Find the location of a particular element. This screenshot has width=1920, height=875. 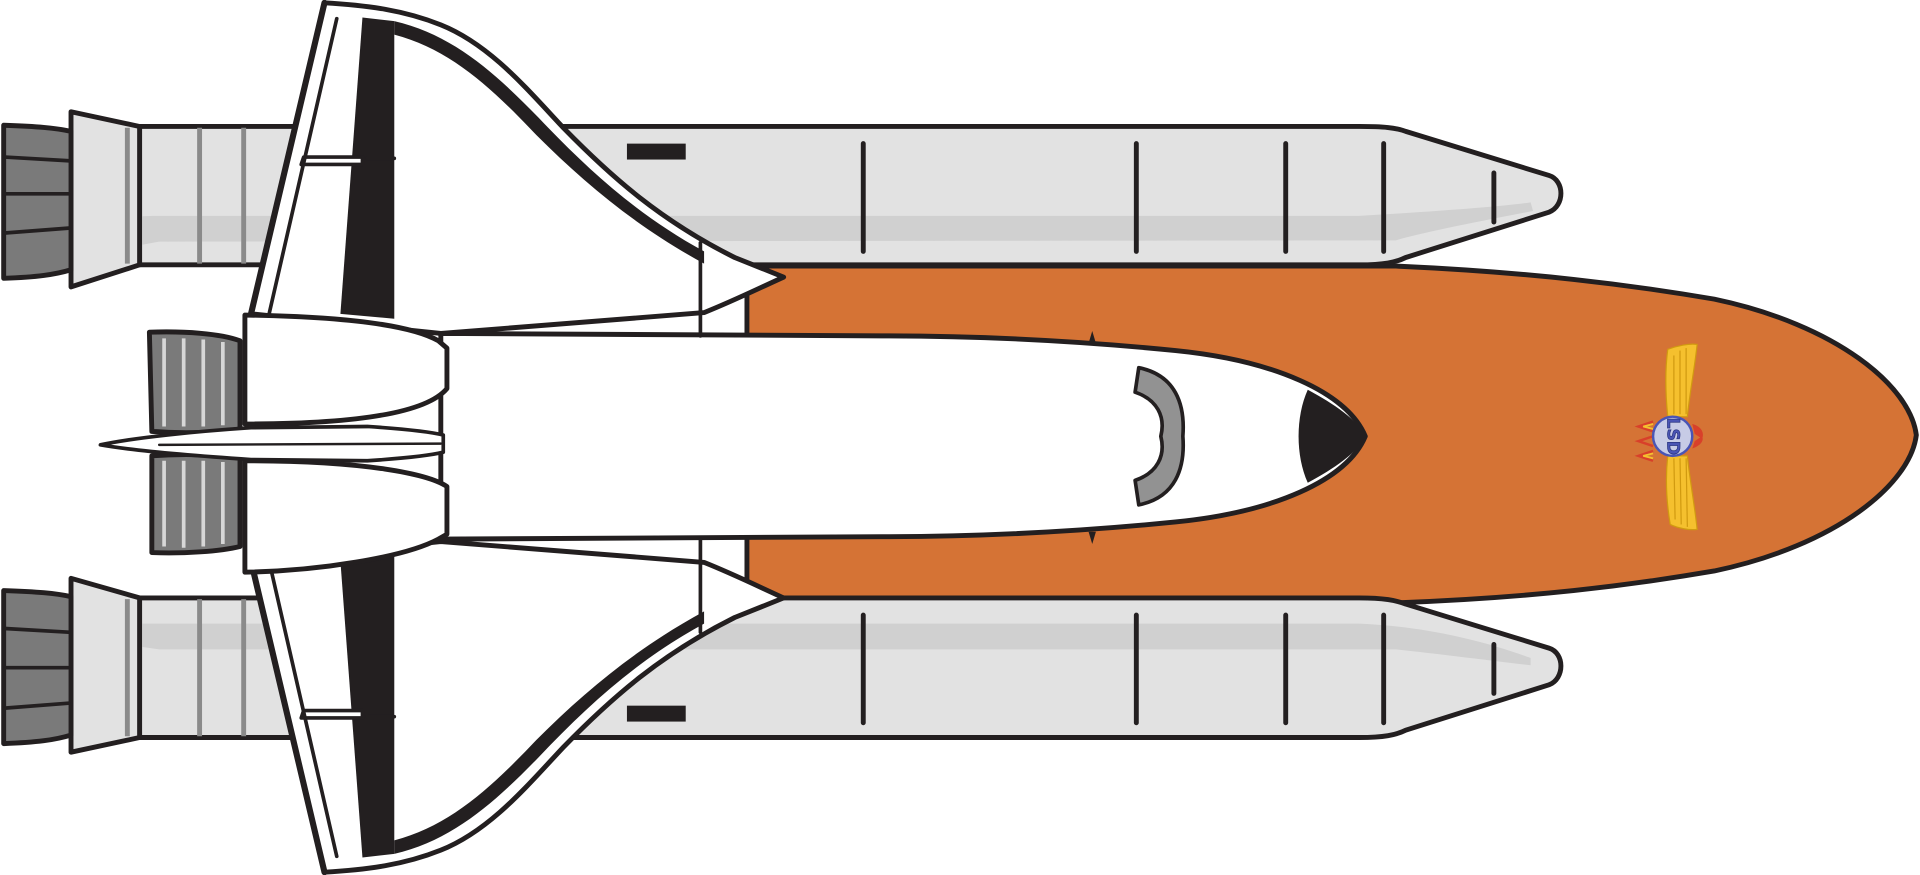

booster-bottom-marker is located at coordinates (656, 713).